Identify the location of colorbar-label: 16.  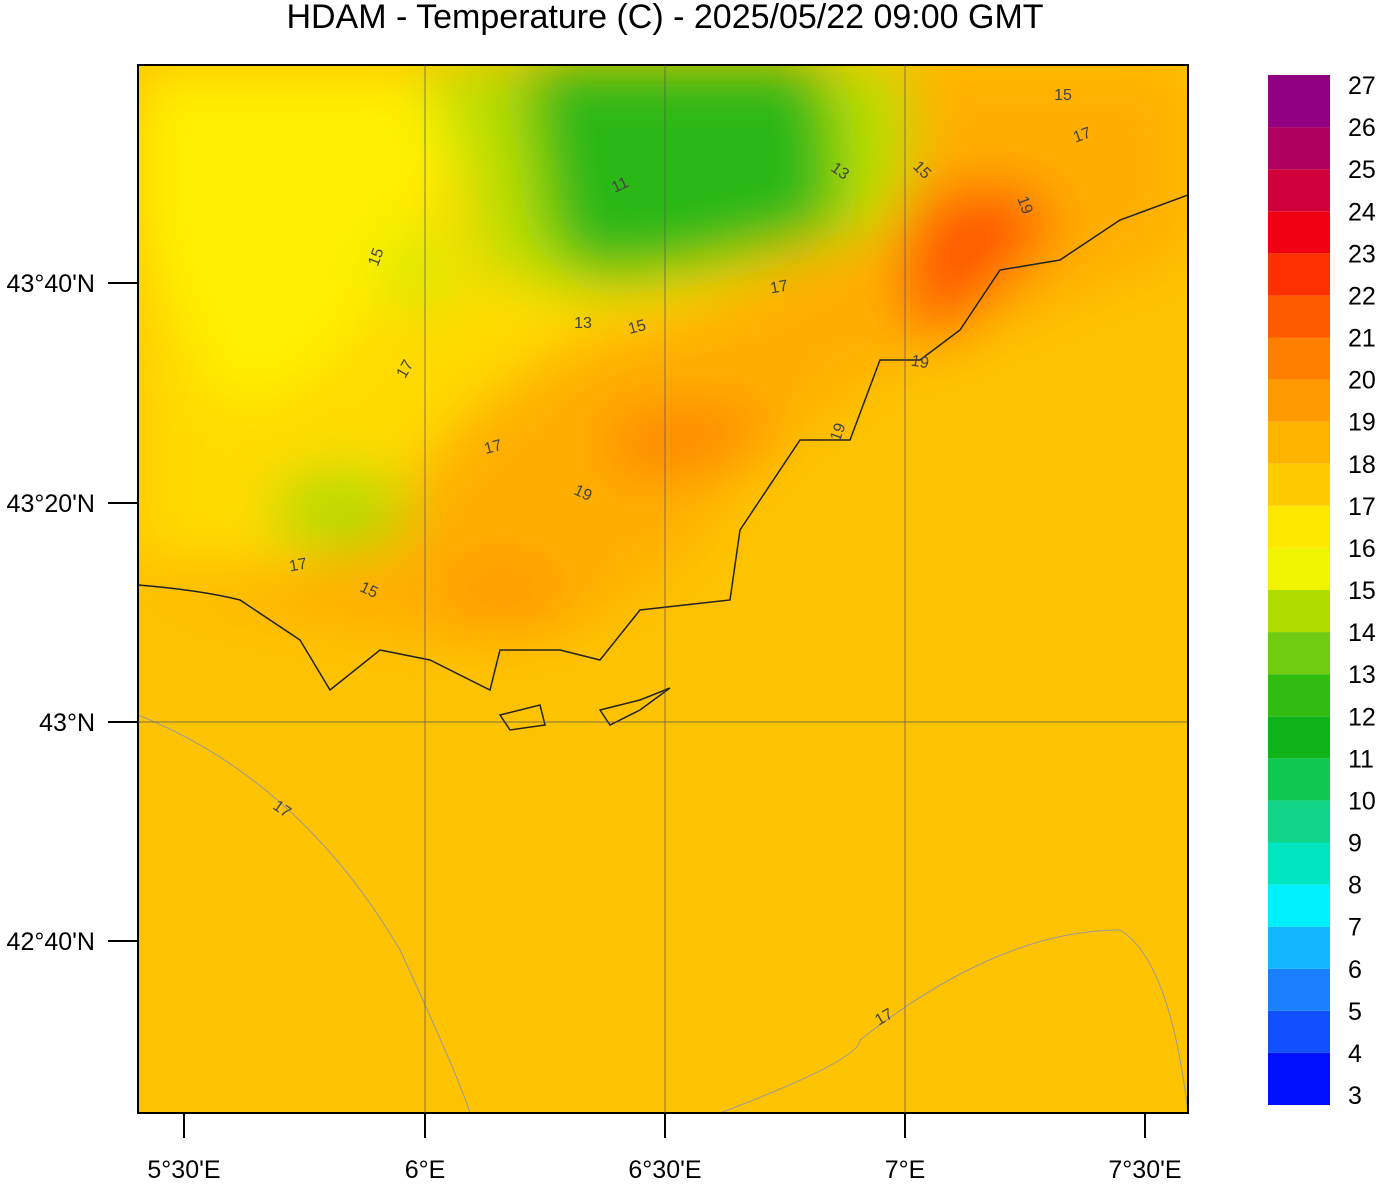
(1362, 549).